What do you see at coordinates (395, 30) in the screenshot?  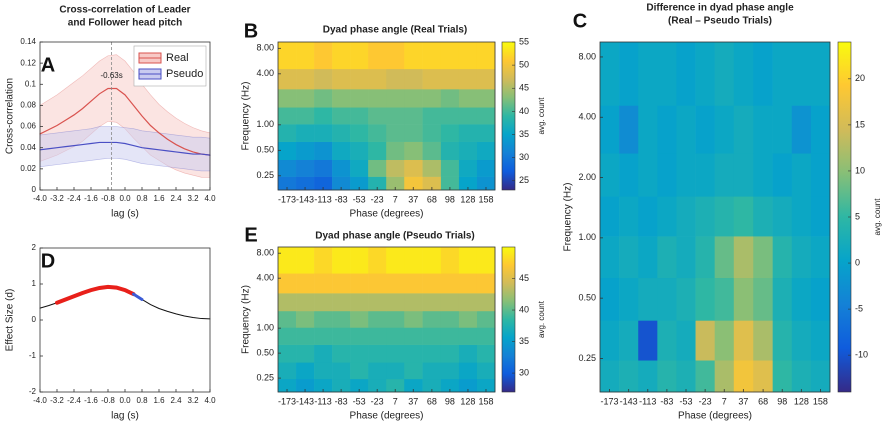 I see `chart-title: Dyad phase angle (Real Trials)` at bounding box center [395, 30].